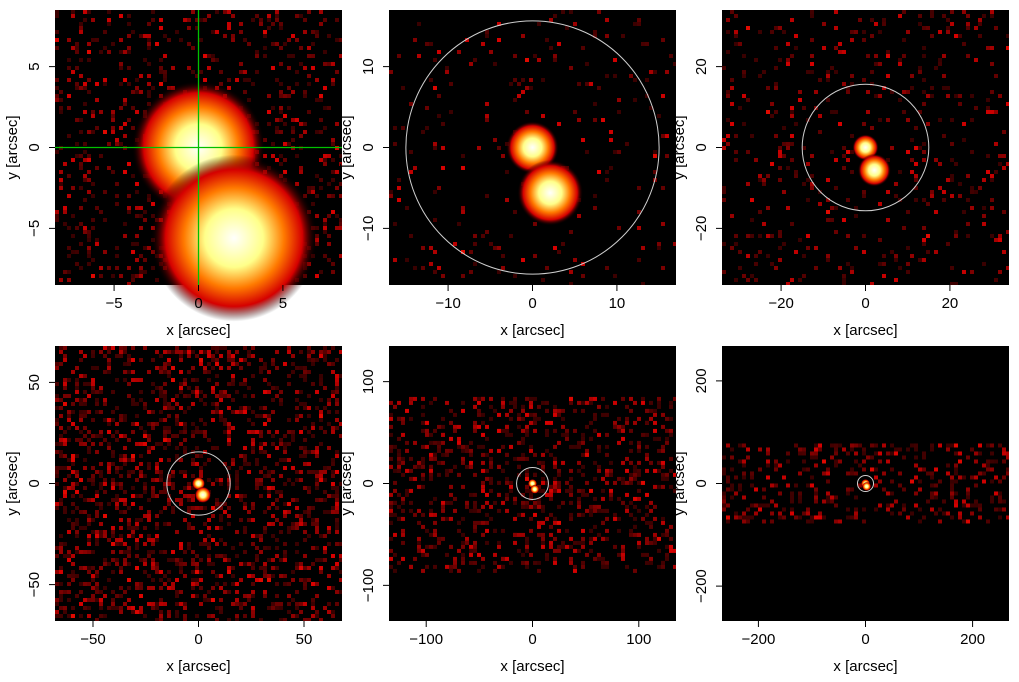 This screenshot has height=682, width=1019. What do you see at coordinates (92, 639) in the screenshot?
I see `x-tick-label: −50` at bounding box center [92, 639].